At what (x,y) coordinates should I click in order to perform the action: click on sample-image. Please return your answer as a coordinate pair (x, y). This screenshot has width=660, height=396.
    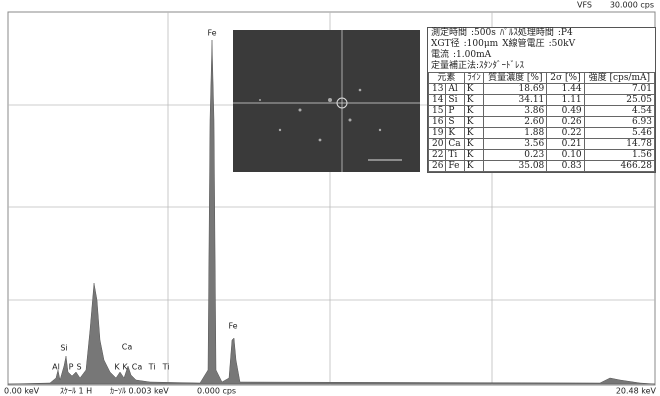
    Looking at the image, I should click on (326, 101).